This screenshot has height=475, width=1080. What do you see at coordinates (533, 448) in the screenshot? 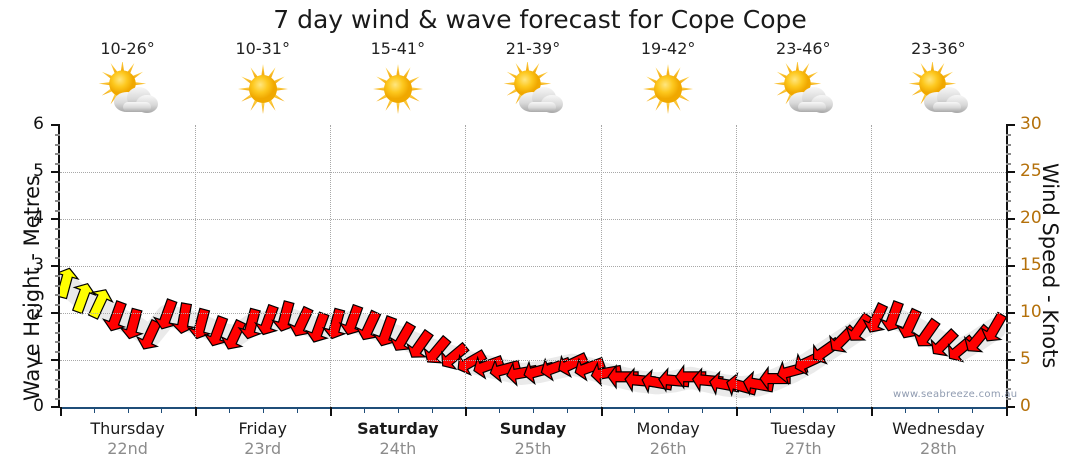
I see `day-date: 25th` at bounding box center [533, 448].